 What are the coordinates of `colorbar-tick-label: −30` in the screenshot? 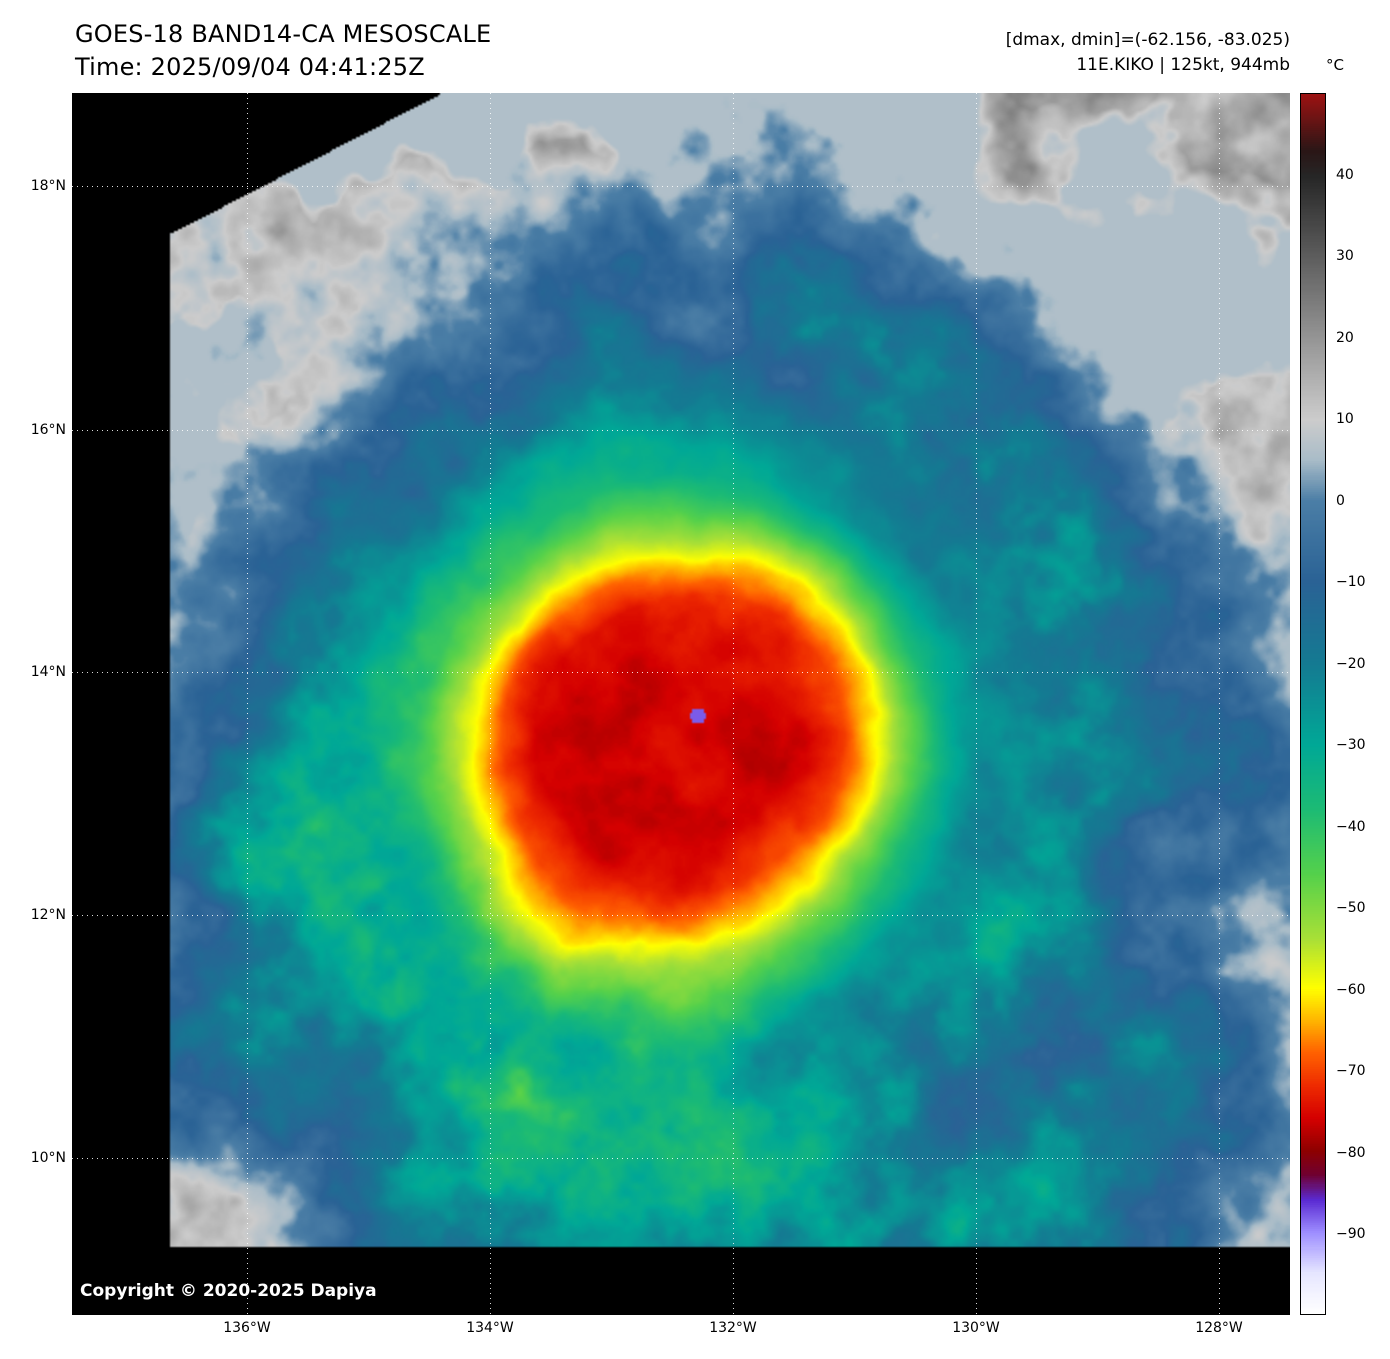 It's located at (1351, 745).